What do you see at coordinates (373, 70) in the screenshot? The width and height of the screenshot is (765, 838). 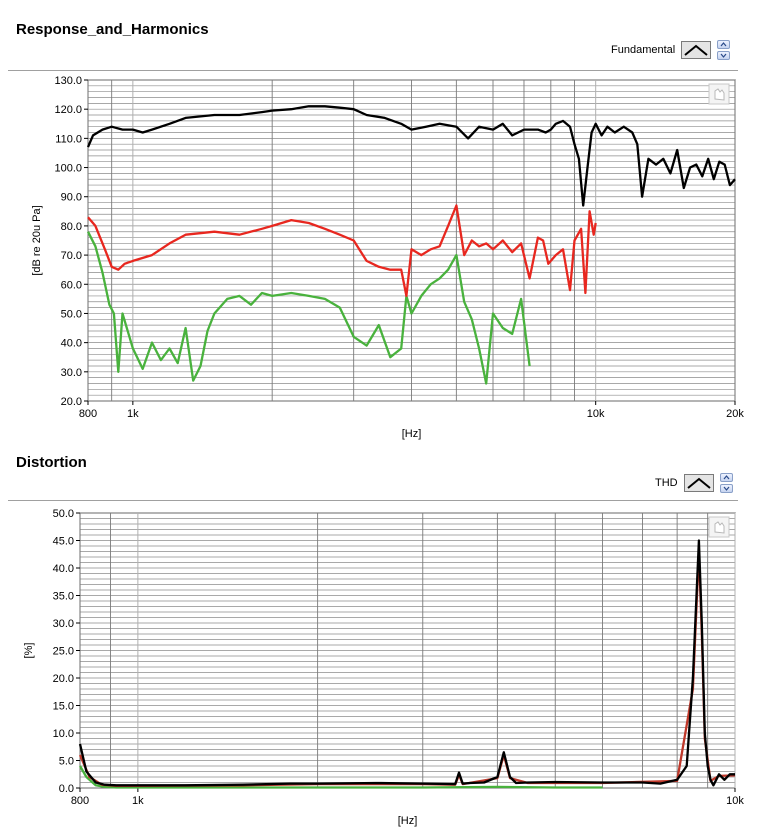 I see `divider-top` at bounding box center [373, 70].